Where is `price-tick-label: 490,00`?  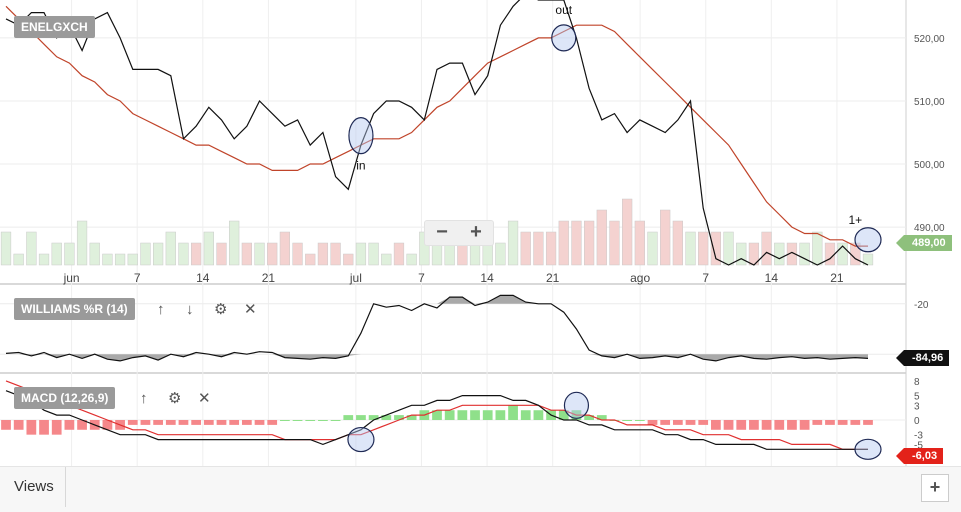 price-tick-label: 490,00 is located at coordinates (929, 228).